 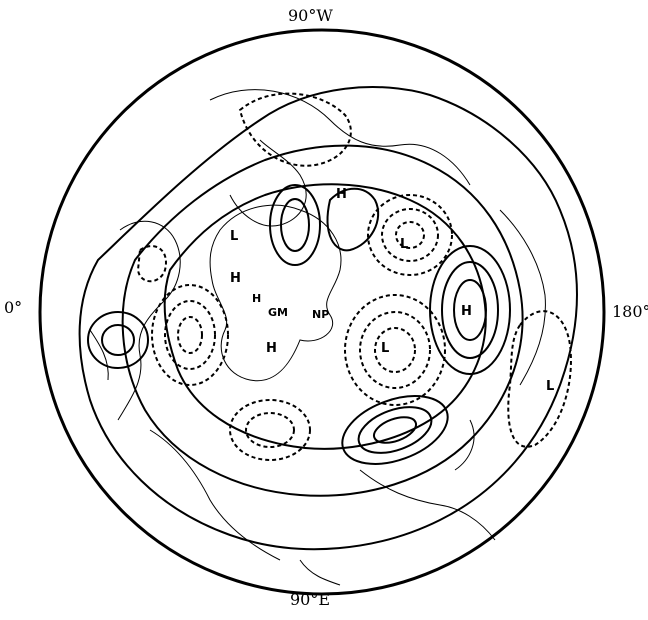 What do you see at coordinates (271, 348) in the screenshot?
I see `center-h-west-siberia: H` at bounding box center [271, 348].